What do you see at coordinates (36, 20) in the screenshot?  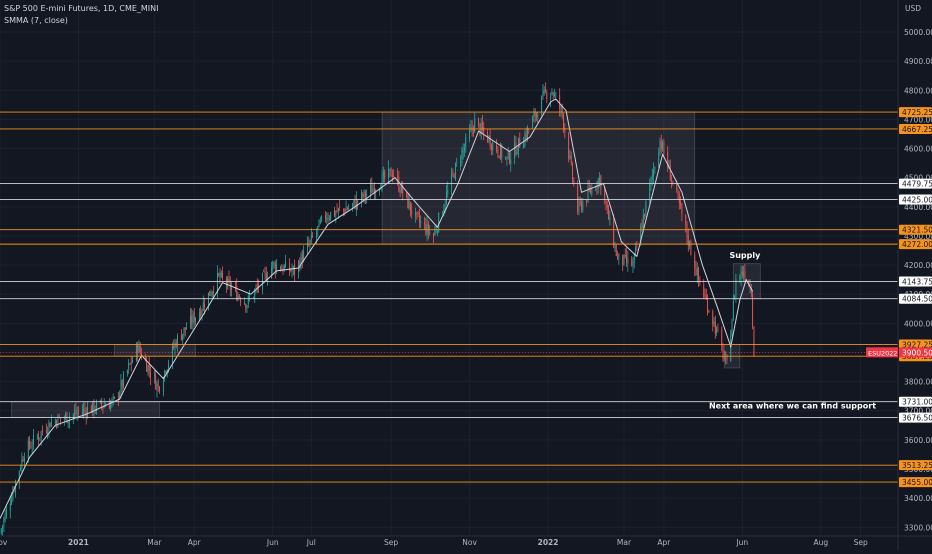 I see `indicator-label: SMMA (7, close)` at bounding box center [36, 20].